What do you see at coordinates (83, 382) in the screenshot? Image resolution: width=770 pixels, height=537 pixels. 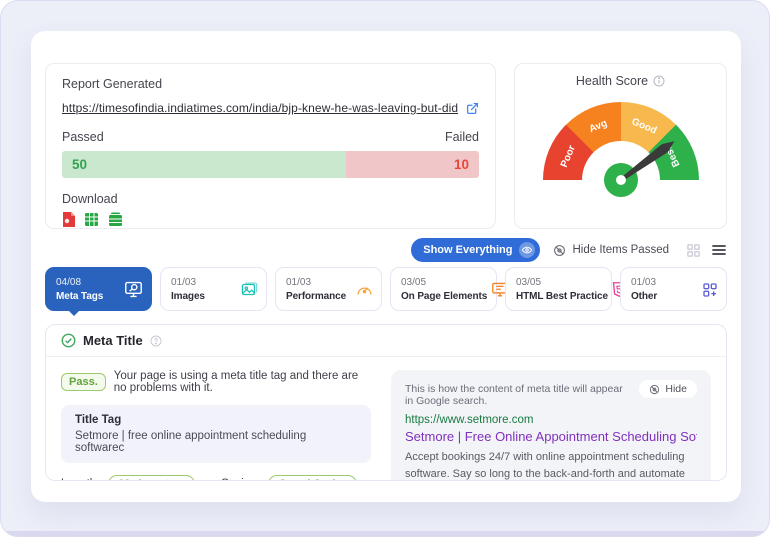 I see `pass-badge: Pass.` at bounding box center [83, 382].